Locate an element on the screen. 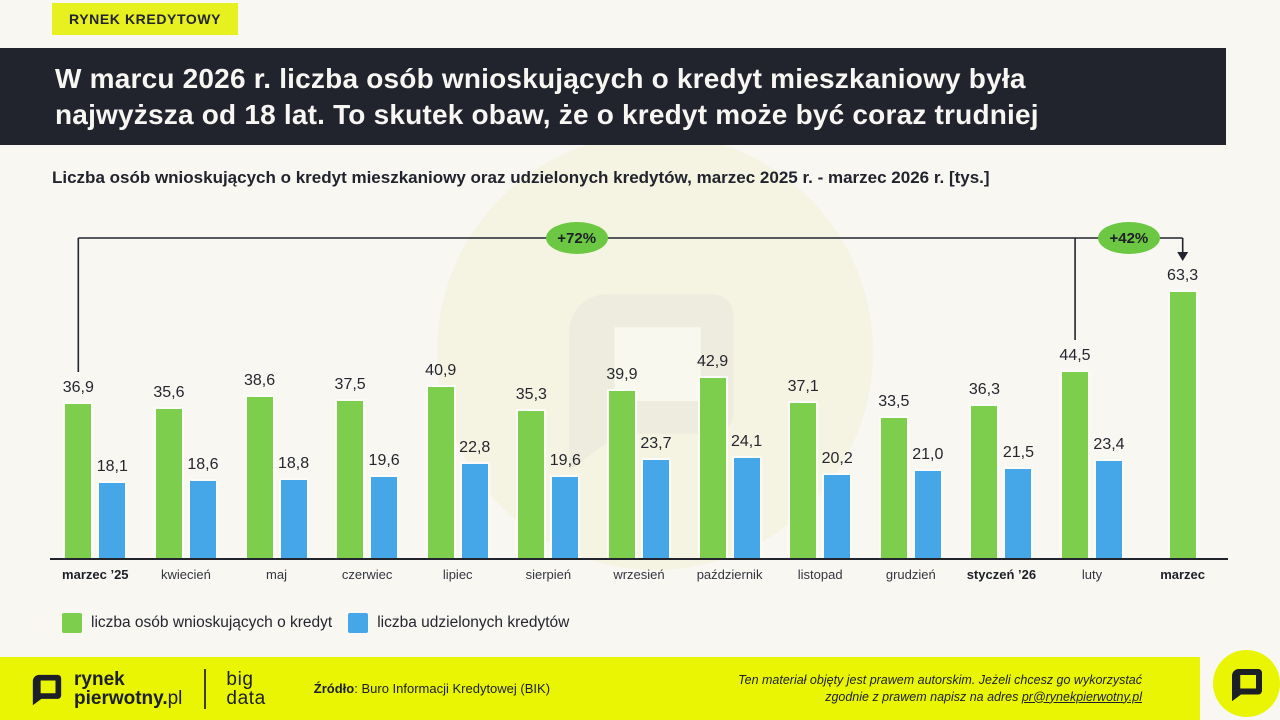 This screenshot has height=720, width=1280. bar-group: 37,5 19,6 is located at coordinates (367, 424).